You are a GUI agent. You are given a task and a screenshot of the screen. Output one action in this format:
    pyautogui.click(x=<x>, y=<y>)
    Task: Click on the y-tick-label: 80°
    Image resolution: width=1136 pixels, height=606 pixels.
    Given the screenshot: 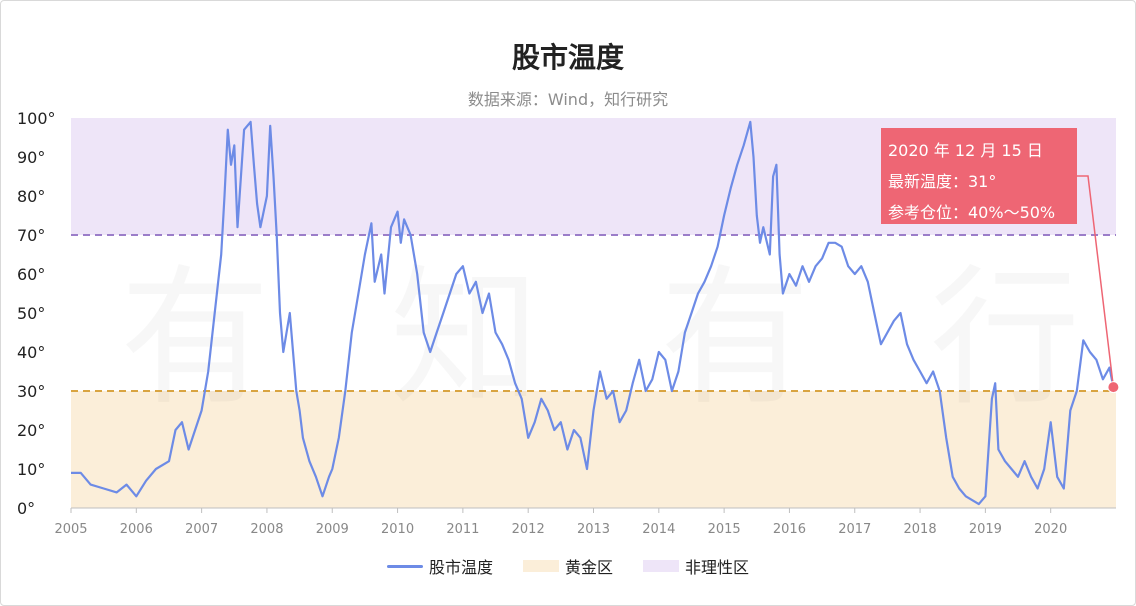 What is the action you would take?
    pyautogui.click(x=31, y=196)
    